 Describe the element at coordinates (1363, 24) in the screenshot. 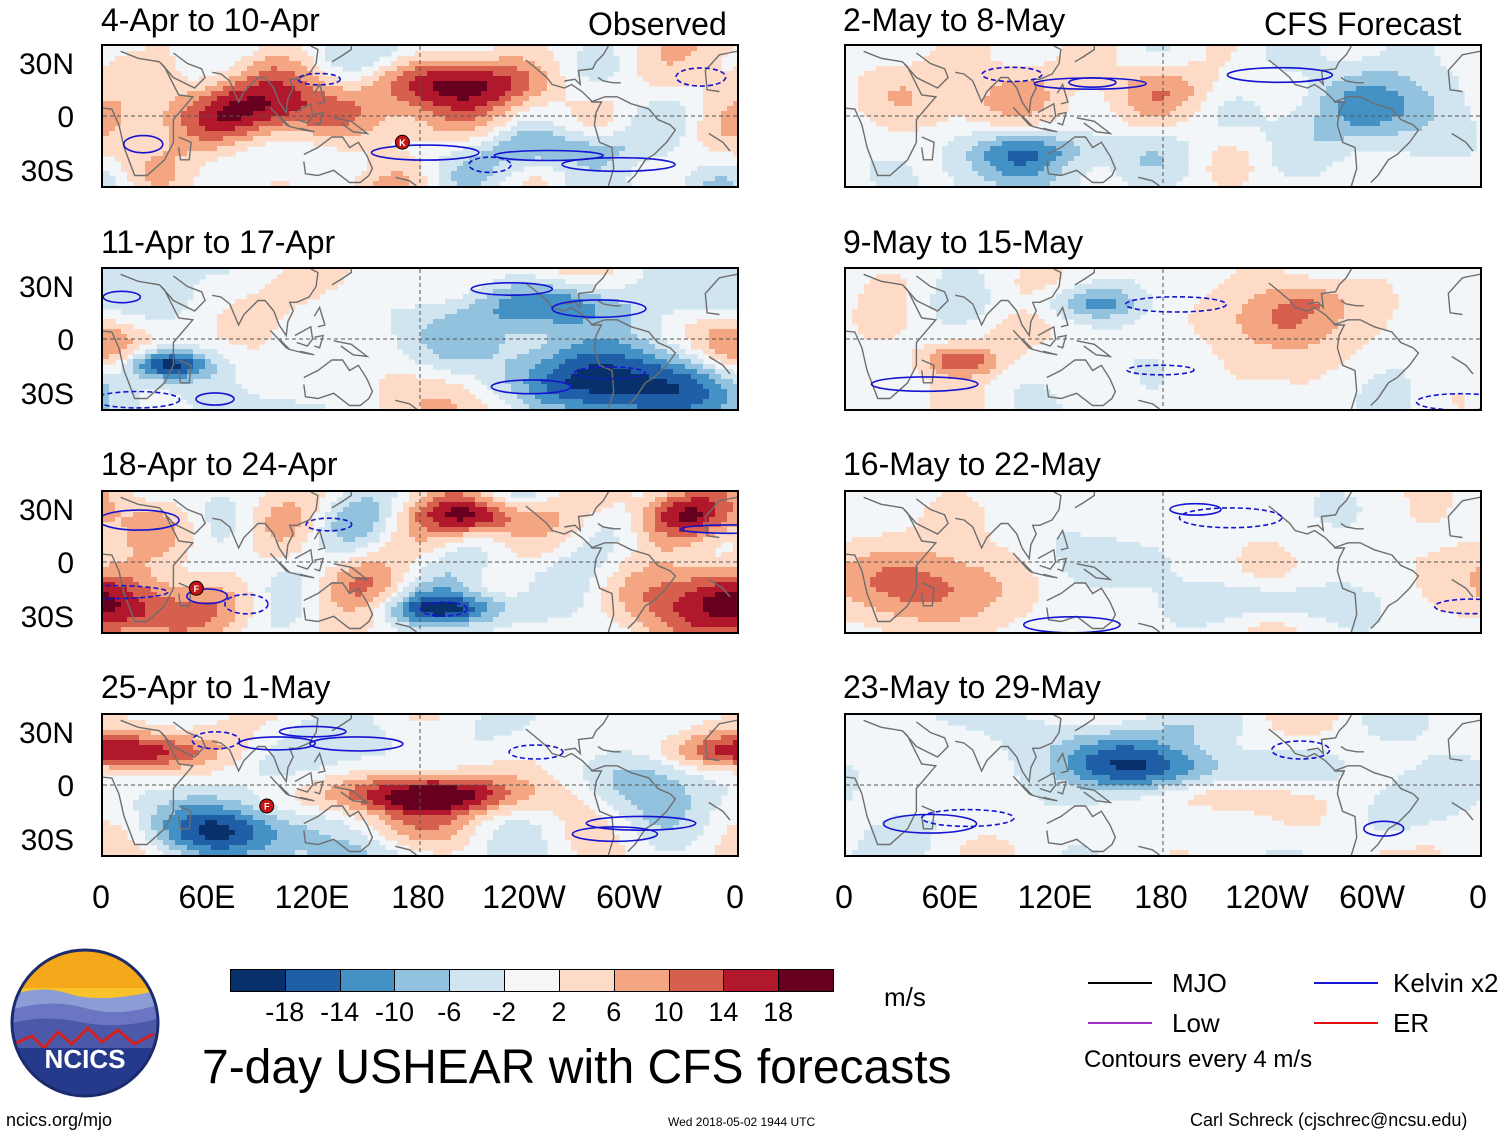

I see `forecast-header: CFS Forecast` at that location.